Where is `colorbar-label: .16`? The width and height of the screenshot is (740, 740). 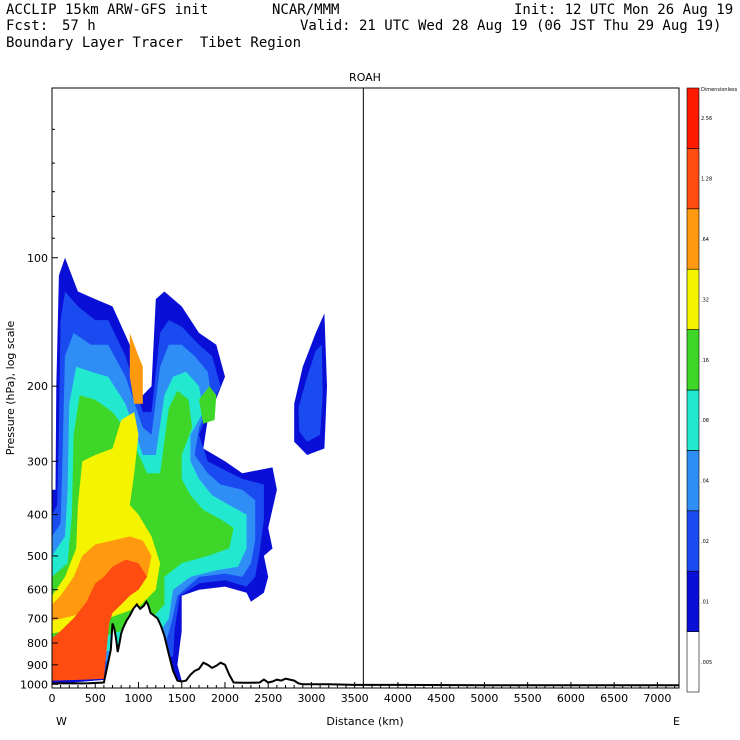 colorbar-label: .16 is located at coordinates (705, 361).